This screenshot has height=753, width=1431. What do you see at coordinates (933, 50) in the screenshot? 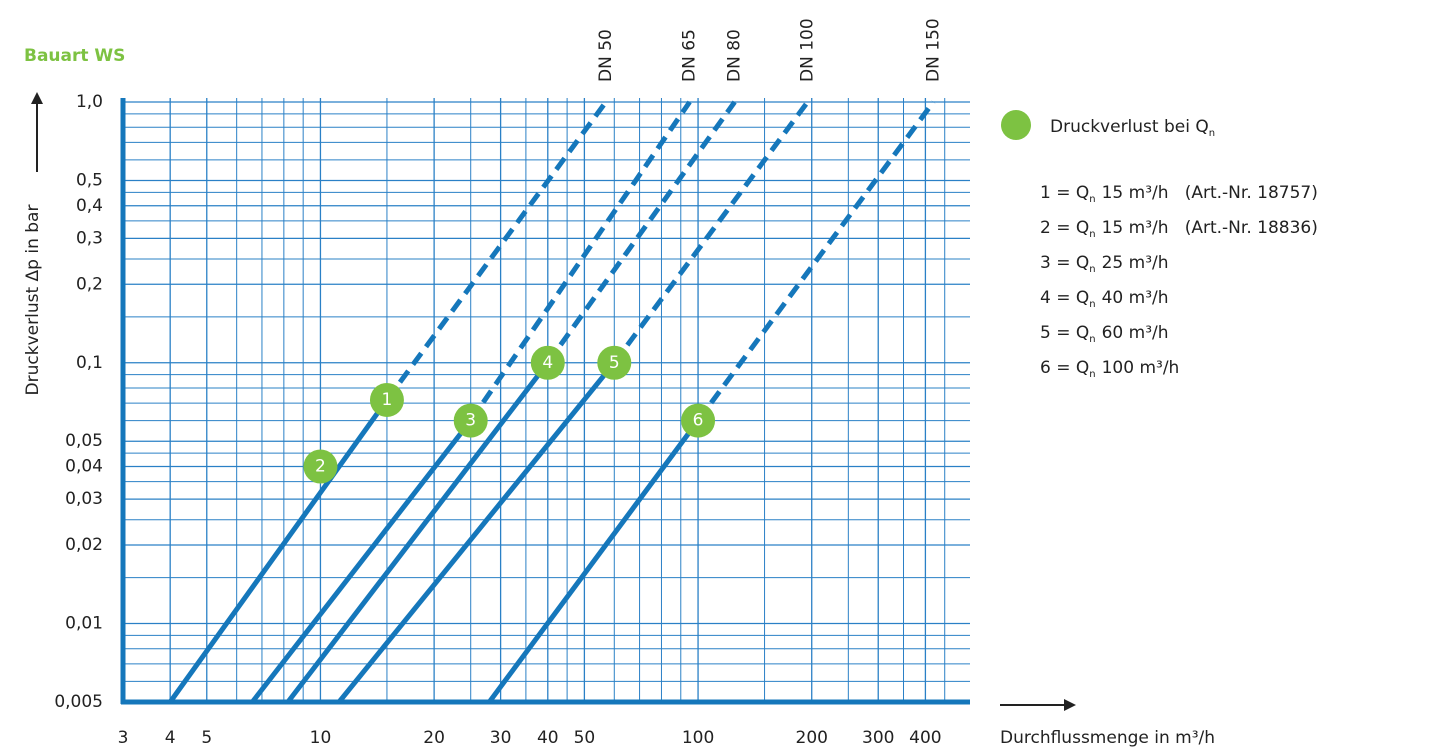
I see `series-label: DN 150` at bounding box center [933, 50].